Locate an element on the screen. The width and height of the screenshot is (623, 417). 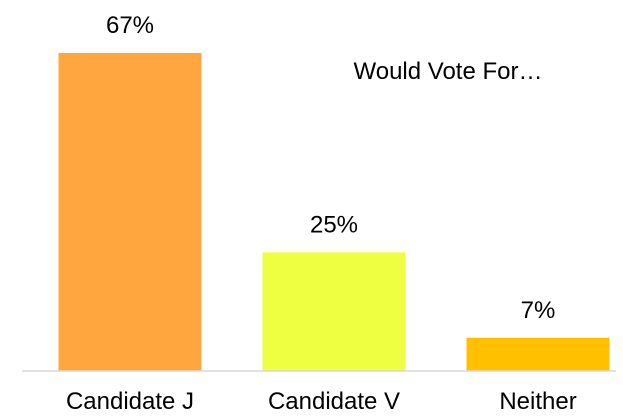
value-label: 25% is located at coordinates (334, 224).